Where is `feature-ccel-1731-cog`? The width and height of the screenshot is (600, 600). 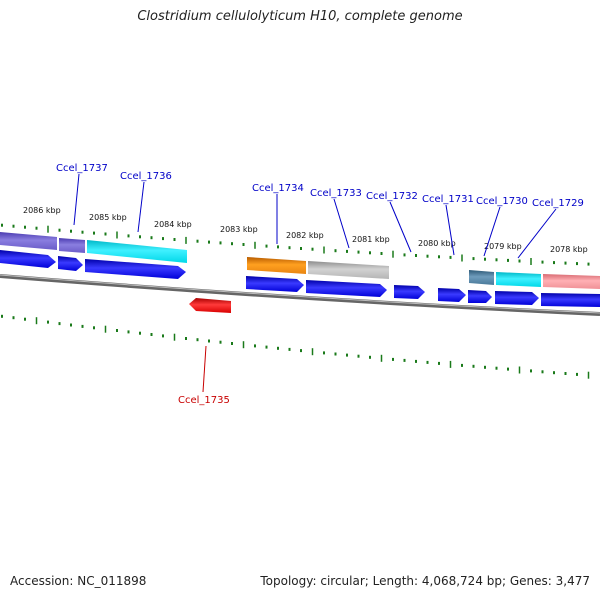
feature-ccel-1731-cog is located at coordinates (481, 277).